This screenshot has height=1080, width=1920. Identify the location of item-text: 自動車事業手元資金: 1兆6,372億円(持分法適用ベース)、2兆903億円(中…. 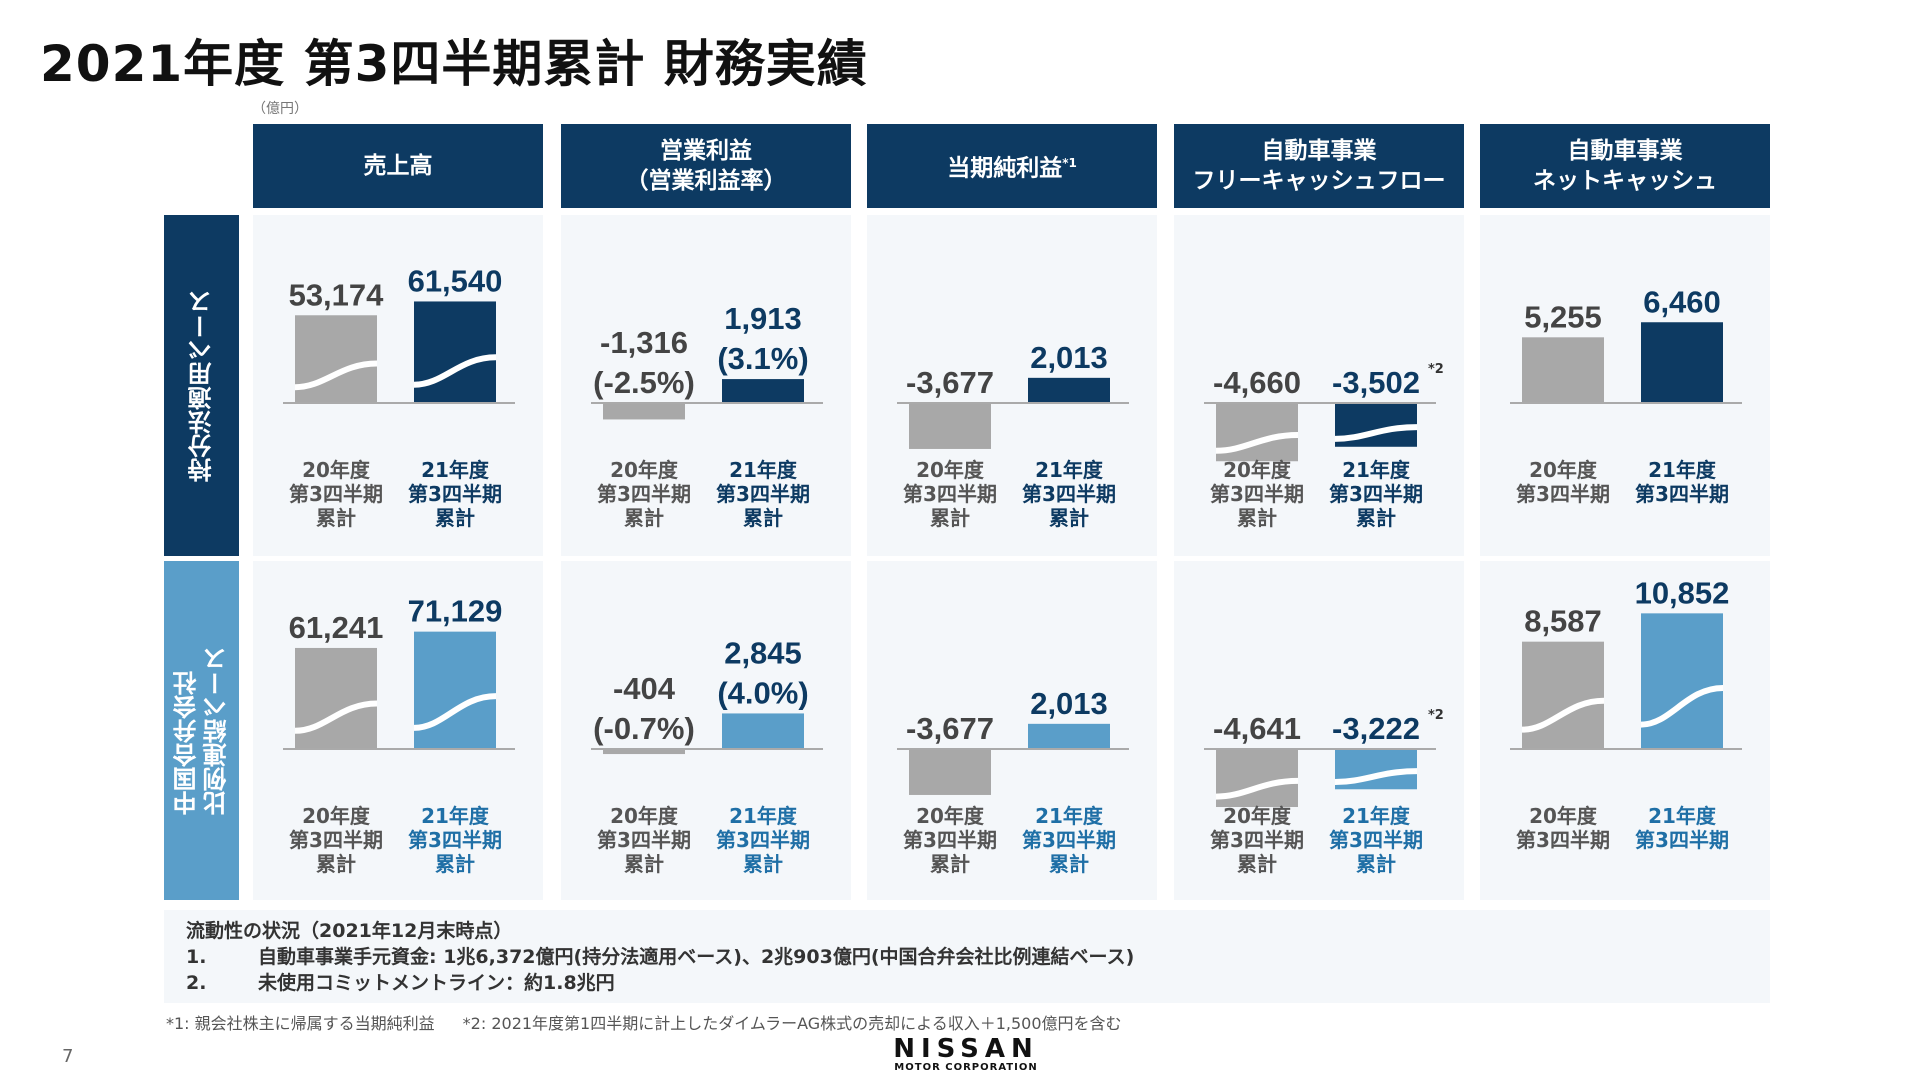
(696, 957).